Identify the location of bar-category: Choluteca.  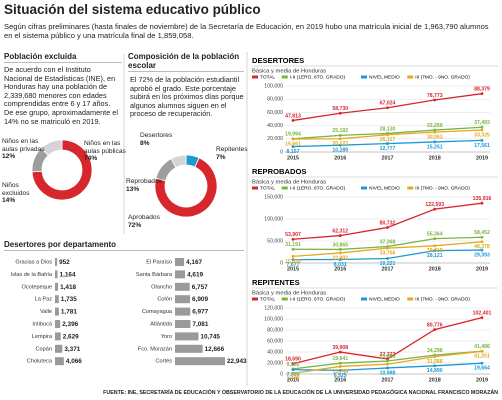
(40, 362).